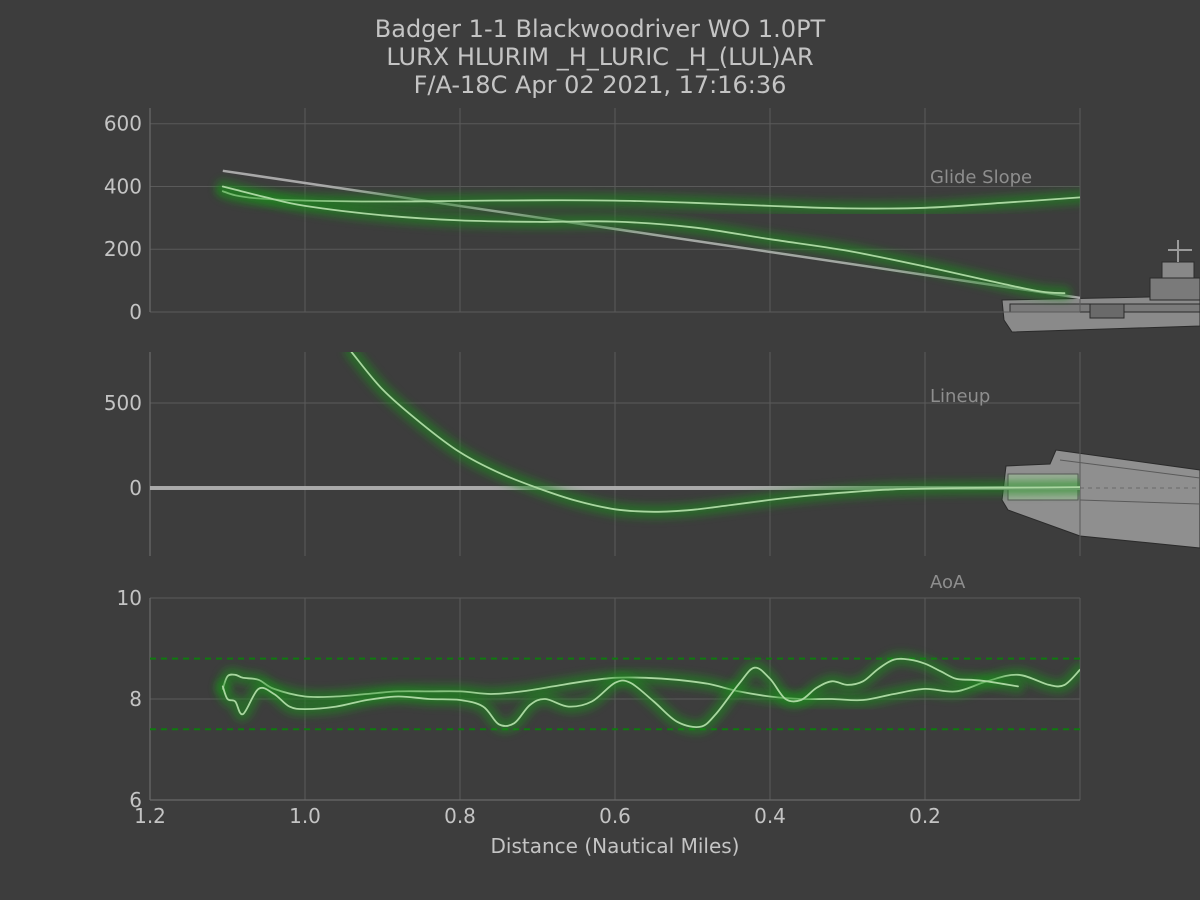 The height and width of the screenshot is (900, 1200). I want to click on x-axis-label: Distance (Nautical Miles), so click(615, 846).